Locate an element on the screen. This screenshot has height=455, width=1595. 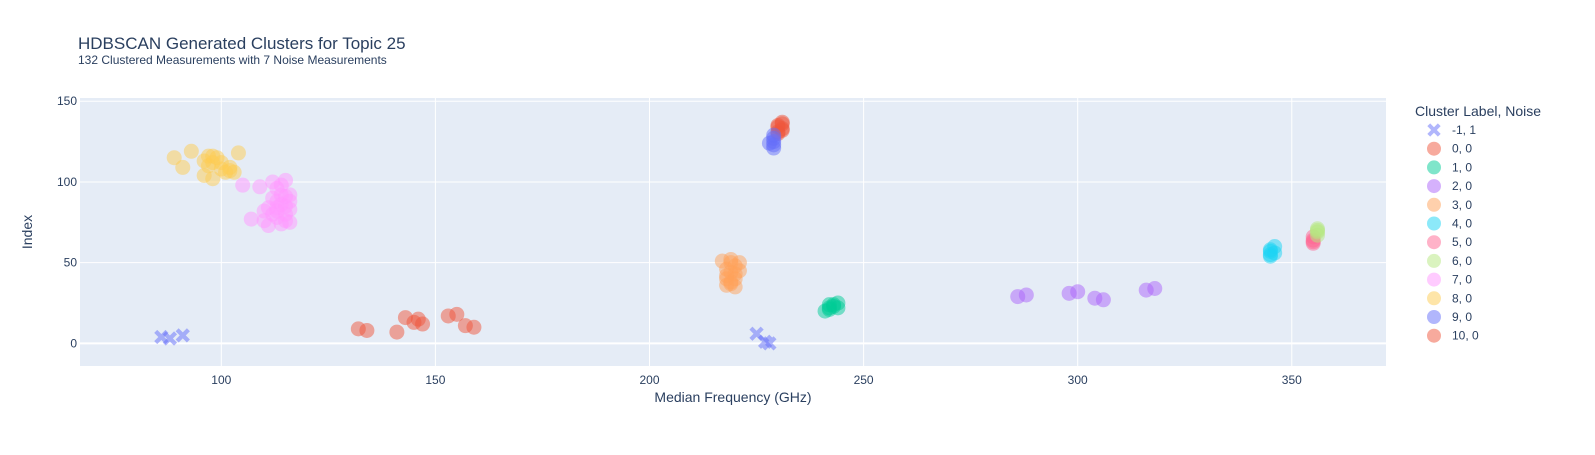
legend-item: -1, 1 is located at coordinates (1451, 130).